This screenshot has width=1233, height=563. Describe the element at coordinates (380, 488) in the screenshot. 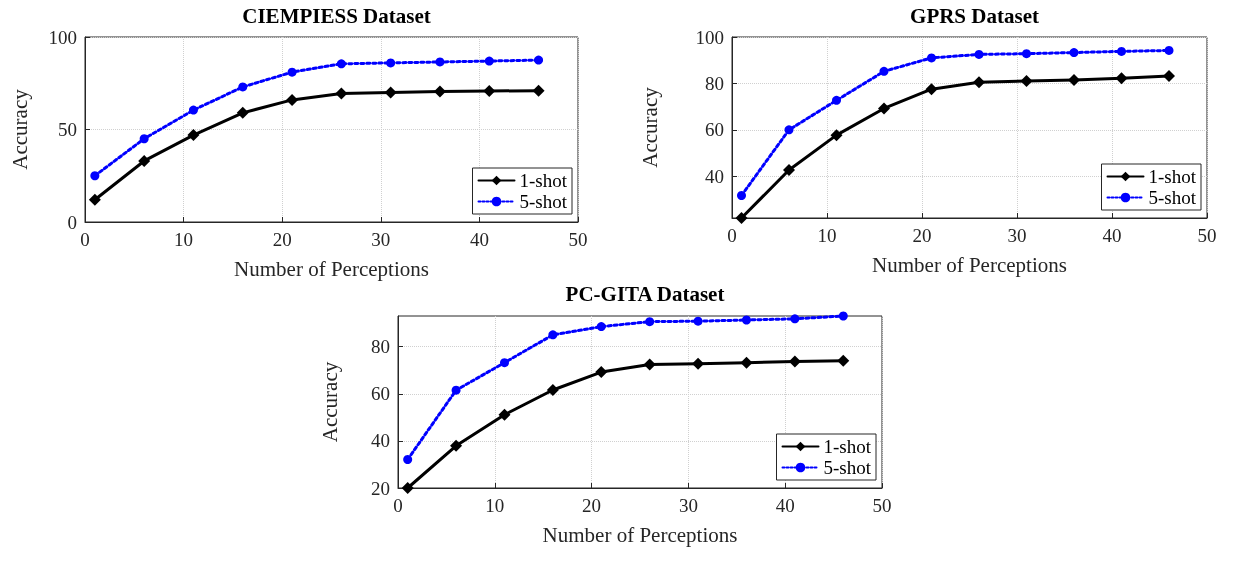

I see `y-tick-label: 20` at that location.